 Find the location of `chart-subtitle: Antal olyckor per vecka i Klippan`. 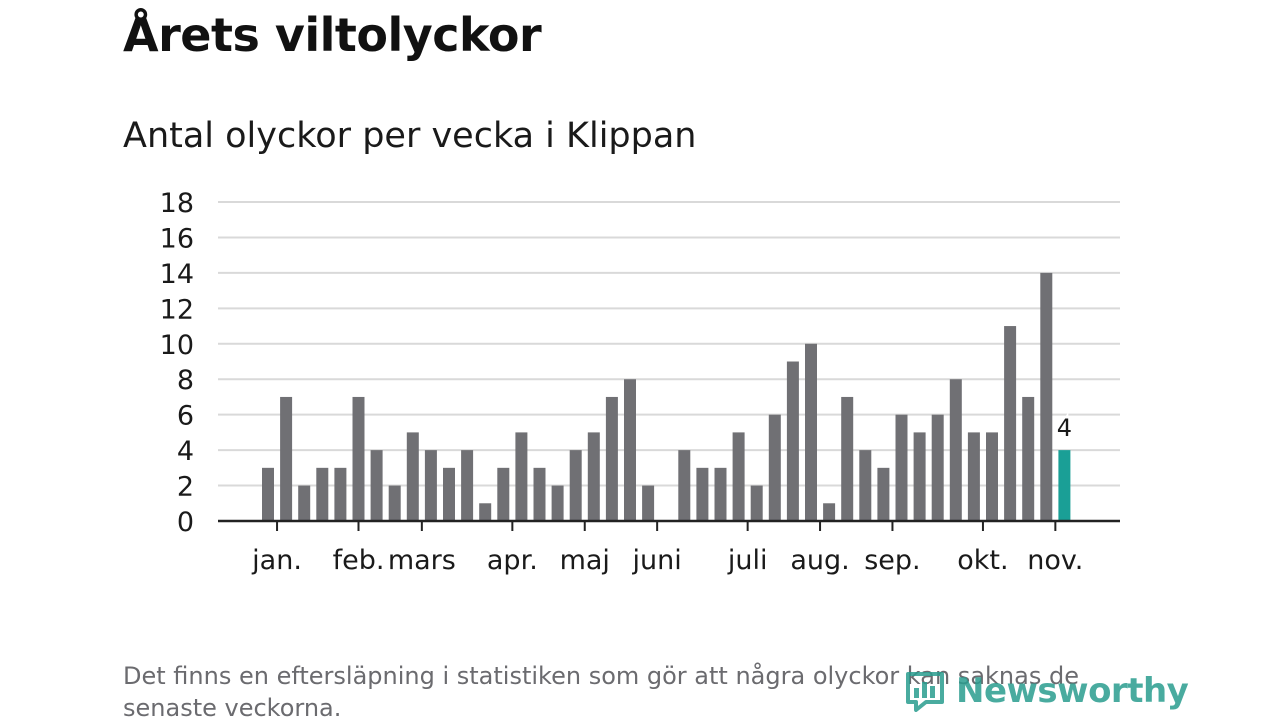

chart-subtitle: Antal olyckor per vecka i Klippan is located at coordinates (410, 136).